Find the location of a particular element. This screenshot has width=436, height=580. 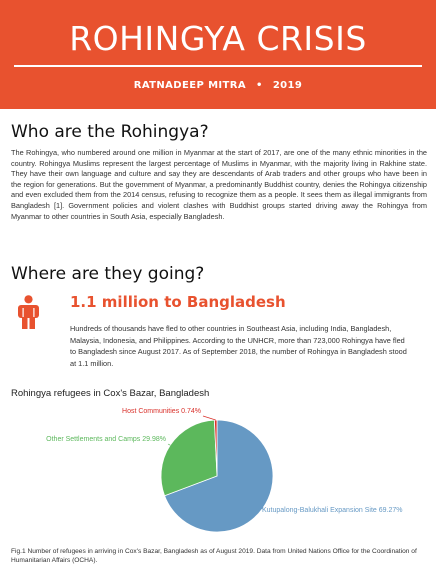

section-heading-where: Where are they going? is located at coordinates (108, 274).